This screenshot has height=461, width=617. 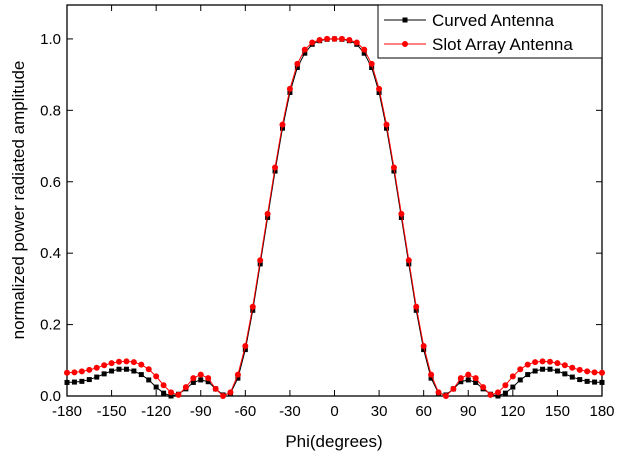 What do you see at coordinates (379, 411) in the screenshot?
I see `x-tick-label: 30` at bounding box center [379, 411].